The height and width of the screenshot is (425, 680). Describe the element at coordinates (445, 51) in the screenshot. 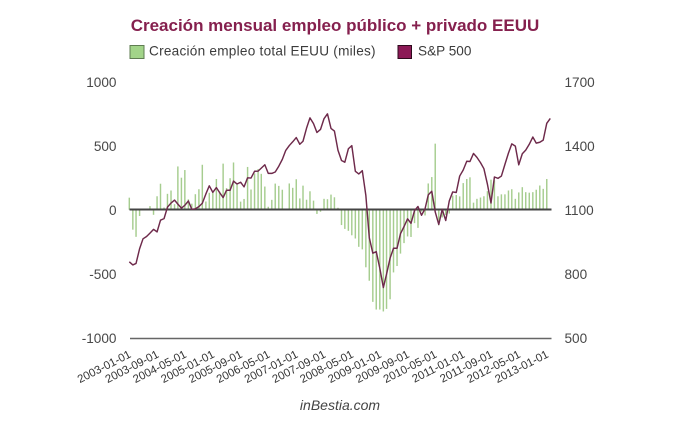

I see `svg-text: S&P 500` at that location.